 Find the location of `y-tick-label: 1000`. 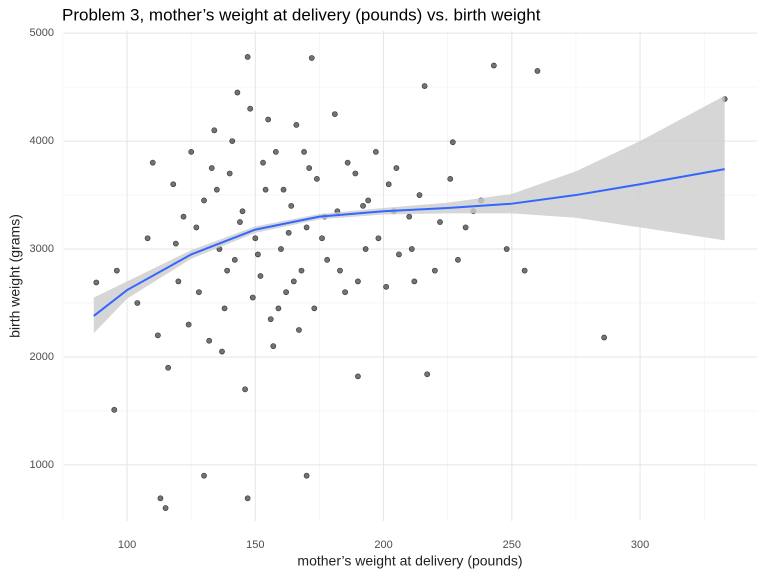

y-tick-label: 1000 is located at coordinates (42, 465).